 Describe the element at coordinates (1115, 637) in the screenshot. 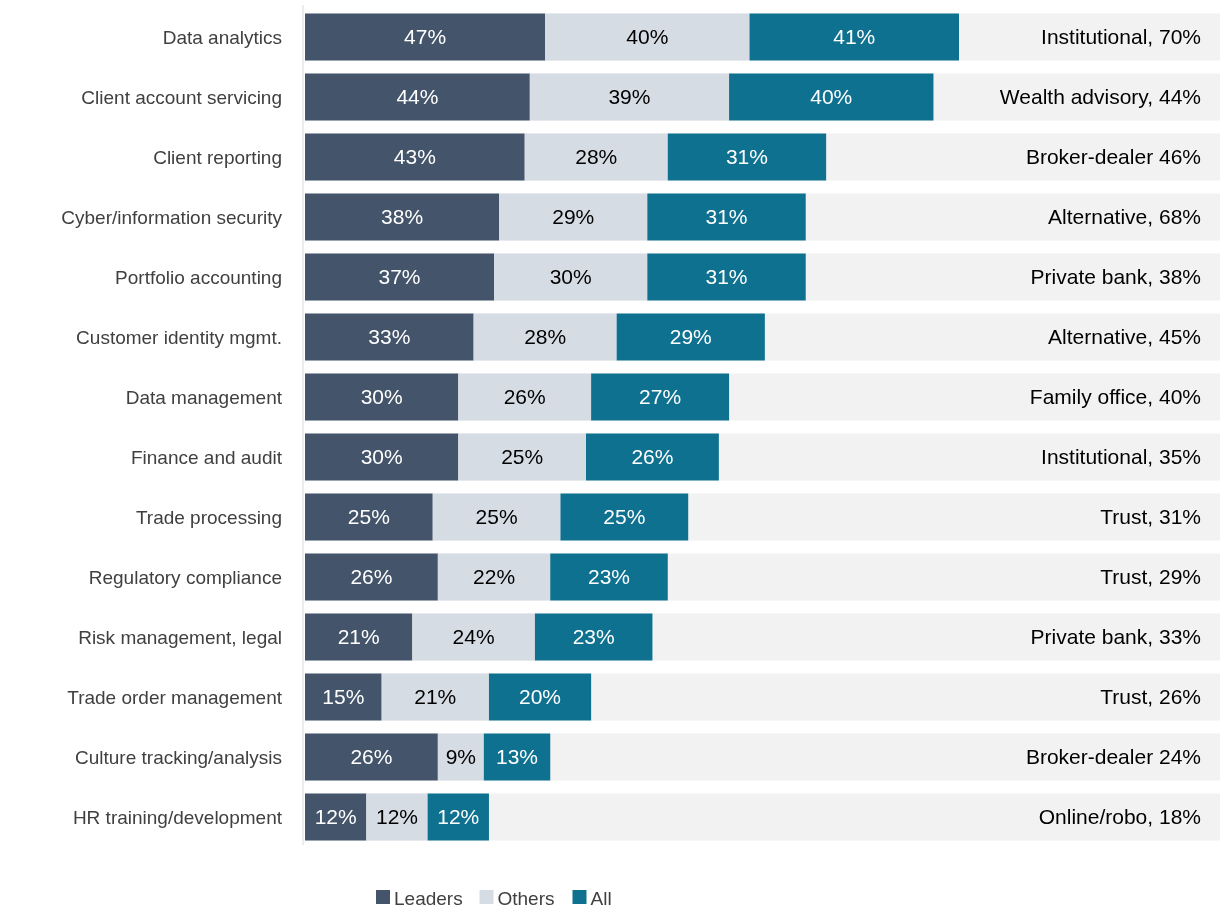

I see `text: Private bank, 33%` at that location.